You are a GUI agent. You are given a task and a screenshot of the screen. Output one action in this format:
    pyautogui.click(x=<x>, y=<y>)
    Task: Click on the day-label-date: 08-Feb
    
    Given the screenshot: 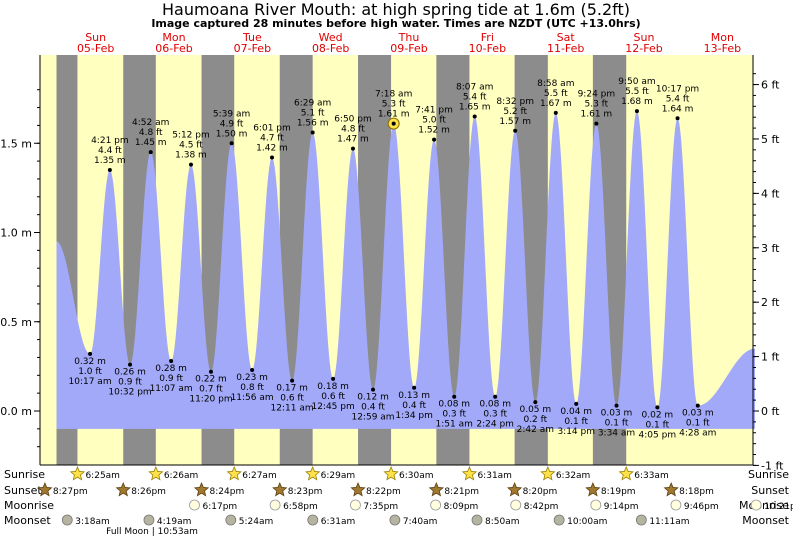 What is the action you would take?
    pyautogui.click(x=330, y=48)
    